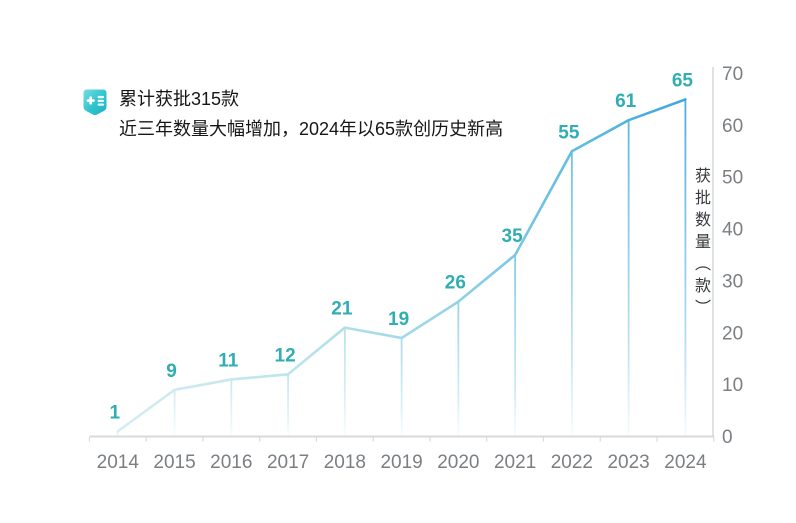 The height and width of the screenshot is (523, 796). Describe the element at coordinates (727, 437) in the screenshot. I see `y-tick-label: 0` at that location.